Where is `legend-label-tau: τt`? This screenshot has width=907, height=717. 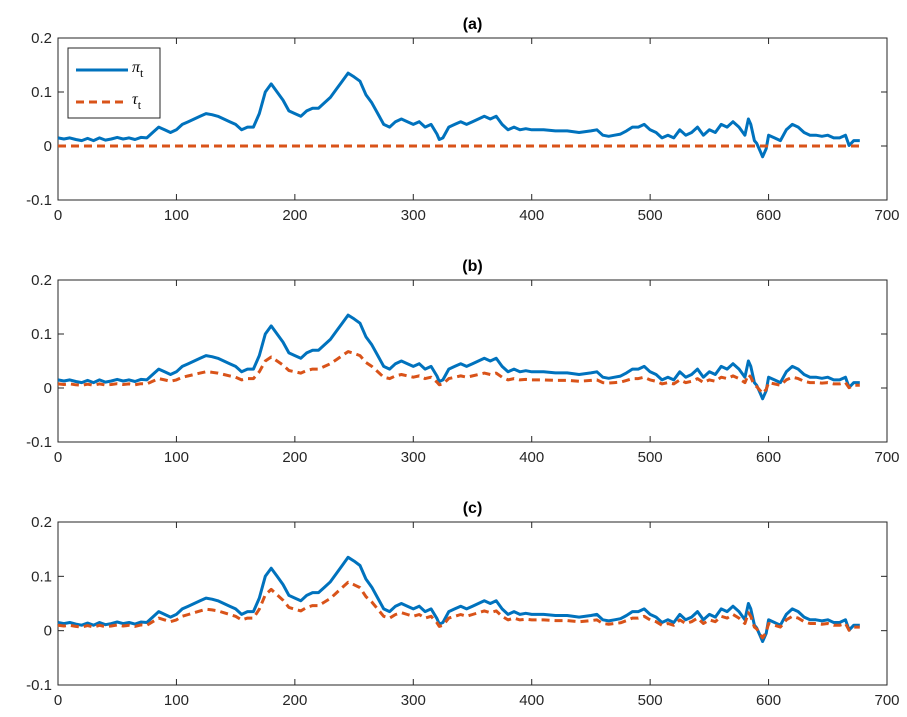
legend-label-tau: τt is located at coordinates (137, 101).